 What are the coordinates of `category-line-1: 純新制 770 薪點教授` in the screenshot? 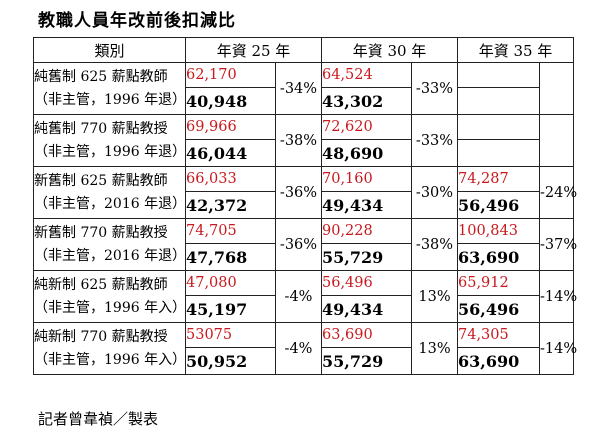 It's located at (101, 336).